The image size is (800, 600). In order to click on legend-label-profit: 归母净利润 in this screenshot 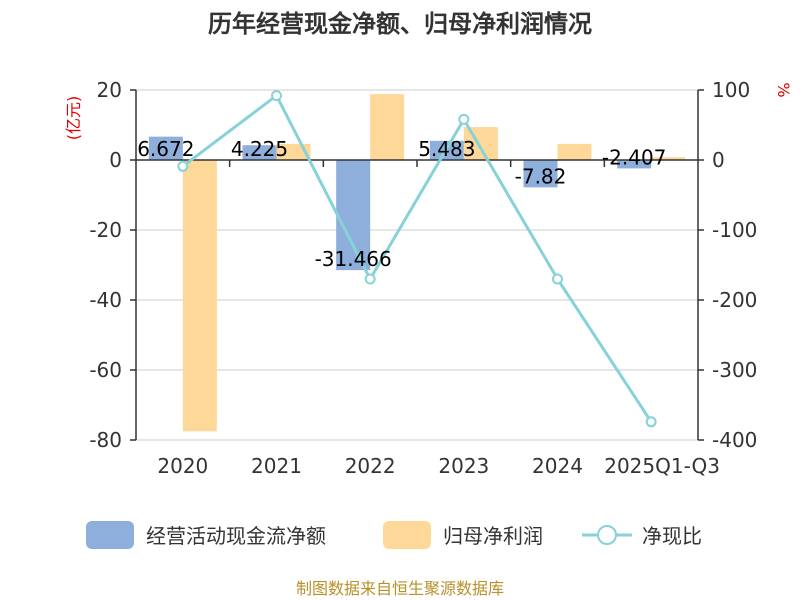, I will do `click(493, 536)`.